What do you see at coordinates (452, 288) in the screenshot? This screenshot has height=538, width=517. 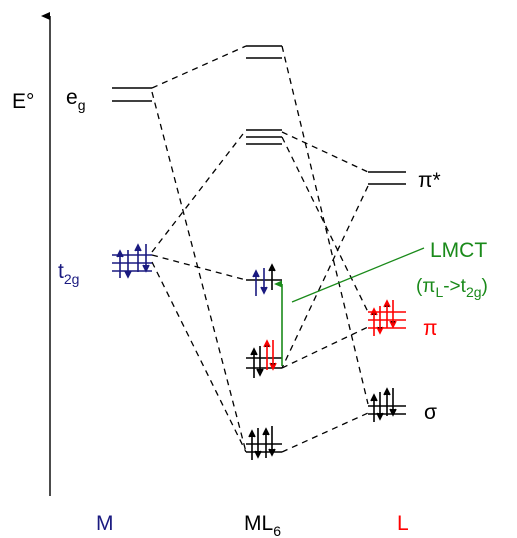 I see `lmct-detail: (πL->t2g)` at bounding box center [452, 288].